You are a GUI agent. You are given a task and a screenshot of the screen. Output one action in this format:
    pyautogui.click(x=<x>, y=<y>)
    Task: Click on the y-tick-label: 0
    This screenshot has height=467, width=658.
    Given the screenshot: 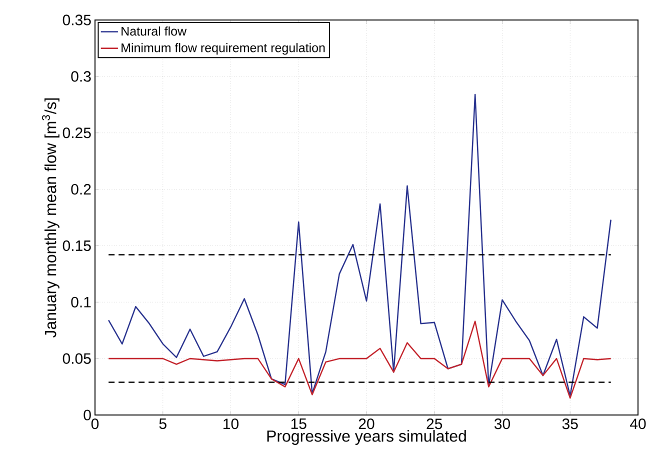 What is the action you would take?
    pyautogui.click(x=87, y=415)
    